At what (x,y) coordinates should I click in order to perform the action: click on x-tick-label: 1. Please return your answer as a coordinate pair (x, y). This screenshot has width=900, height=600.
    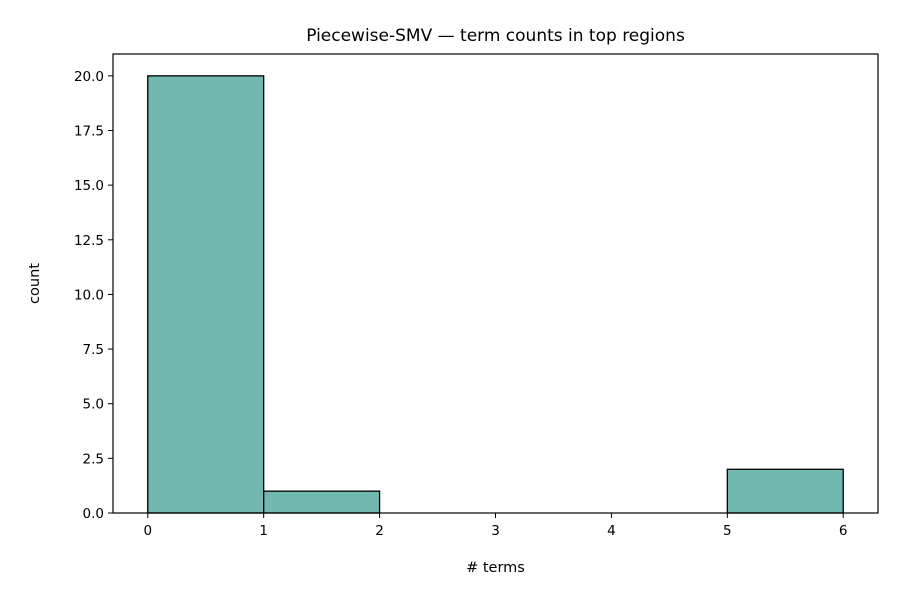
    Looking at the image, I should click on (263, 531).